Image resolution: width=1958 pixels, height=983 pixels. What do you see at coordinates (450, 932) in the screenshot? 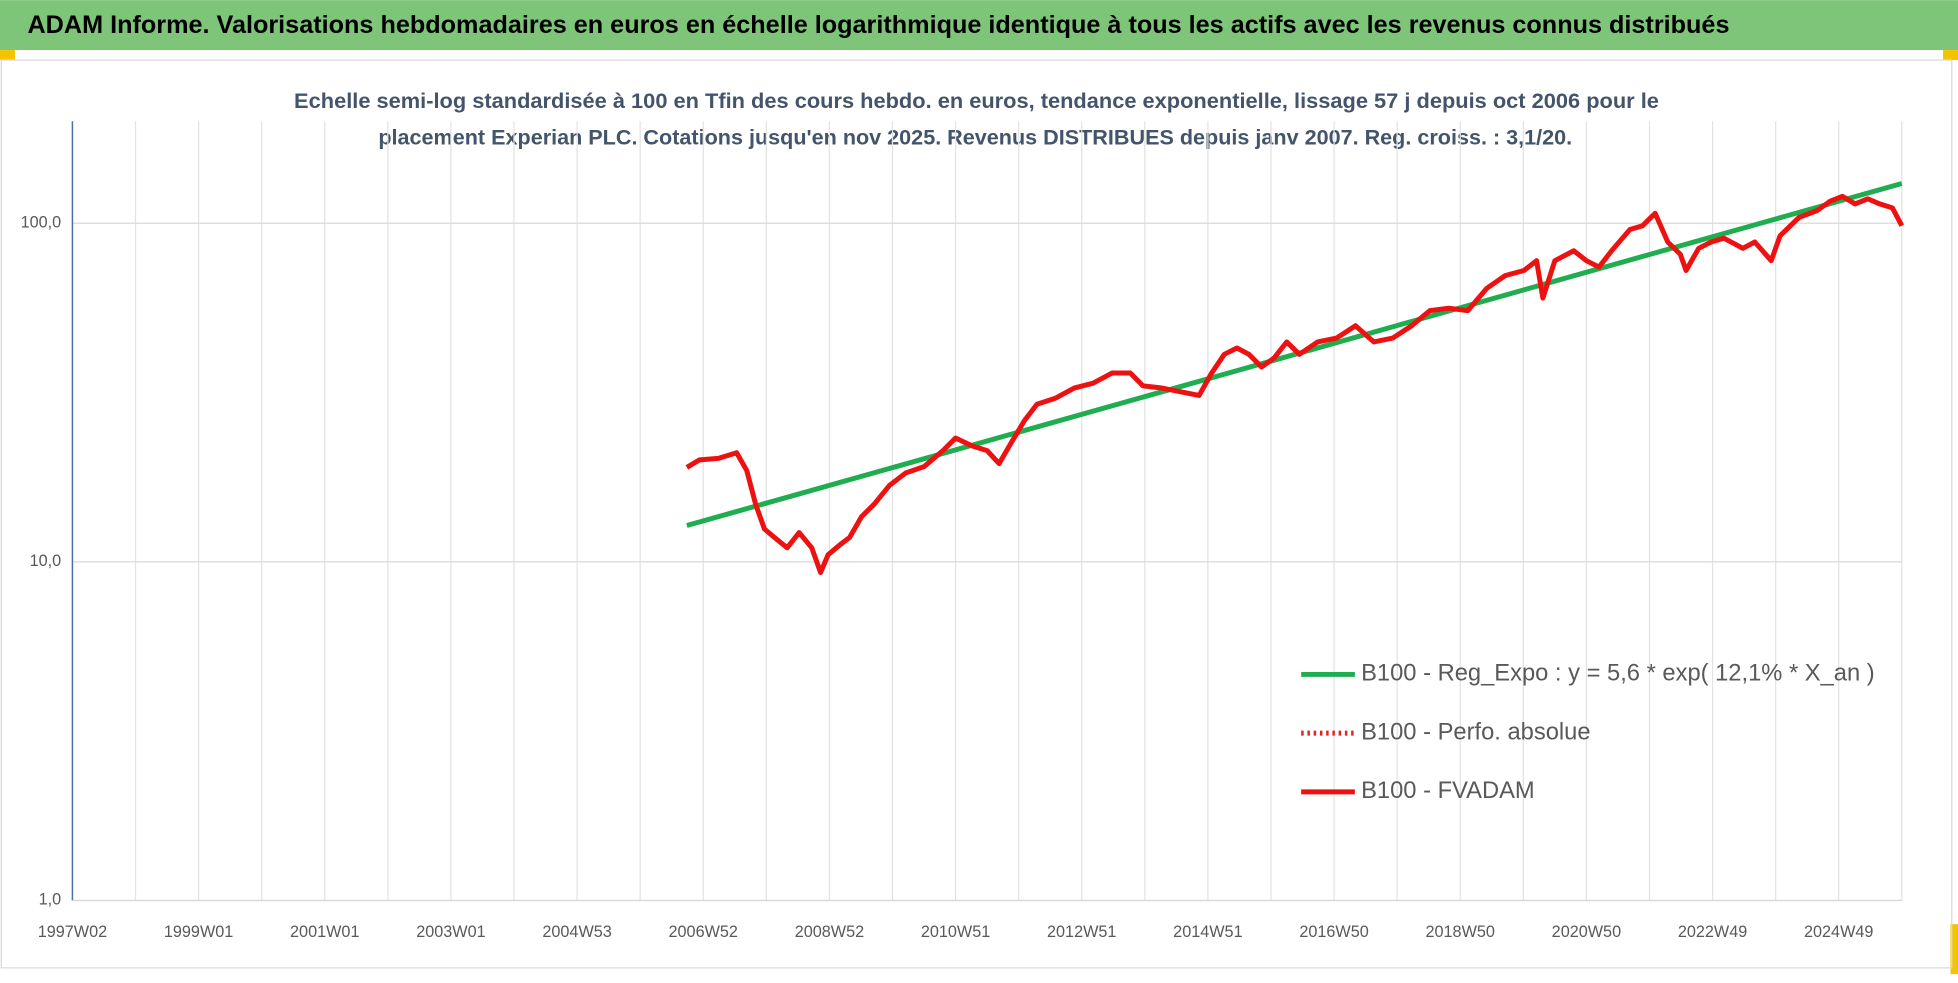
I see `x-tick-label: 2003W01` at bounding box center [450, 932].